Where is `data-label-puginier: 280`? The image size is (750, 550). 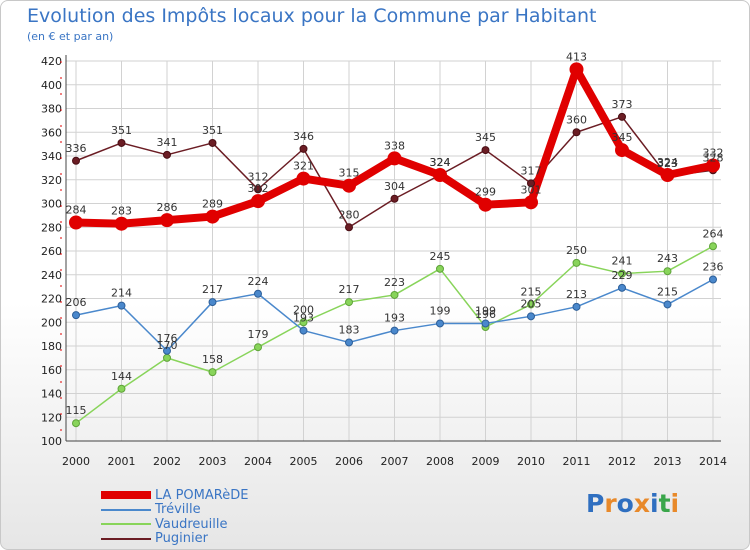 data-label-puginier: 280 is located at coordinates (349, 214).